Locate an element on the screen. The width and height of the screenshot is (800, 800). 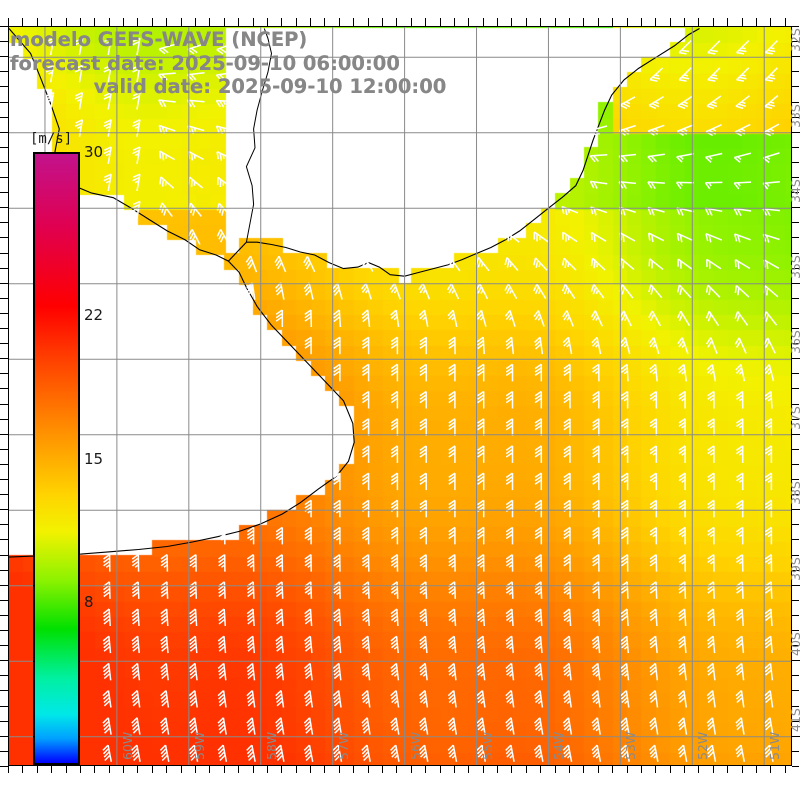
lat-label-38S: 38S is located at coordinates (794, 493).